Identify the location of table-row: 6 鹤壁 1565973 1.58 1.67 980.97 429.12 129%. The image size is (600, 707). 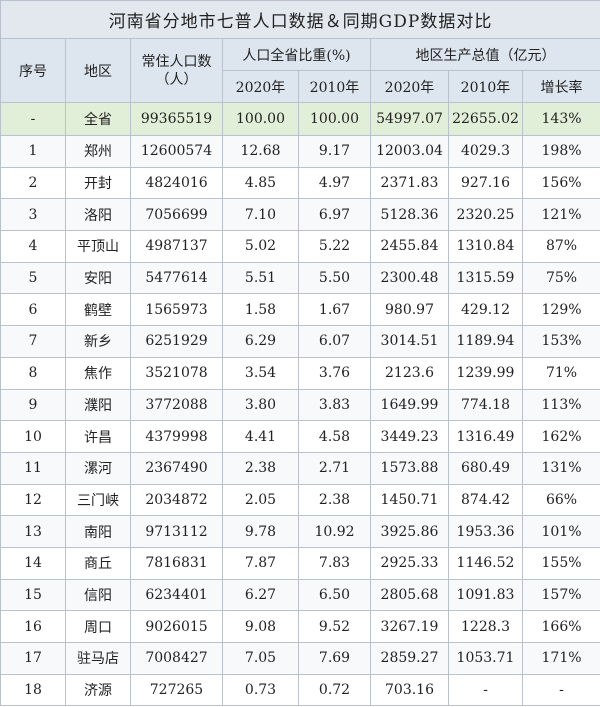
(300, 310).